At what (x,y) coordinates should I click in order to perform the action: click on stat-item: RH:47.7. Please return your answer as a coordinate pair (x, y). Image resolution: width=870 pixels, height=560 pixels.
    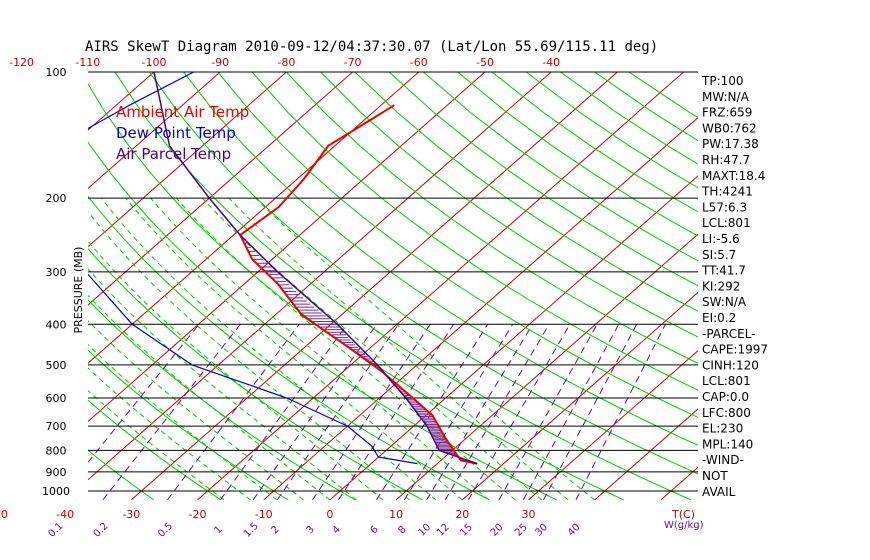
    Looking at the image, I should click on (726, 160).